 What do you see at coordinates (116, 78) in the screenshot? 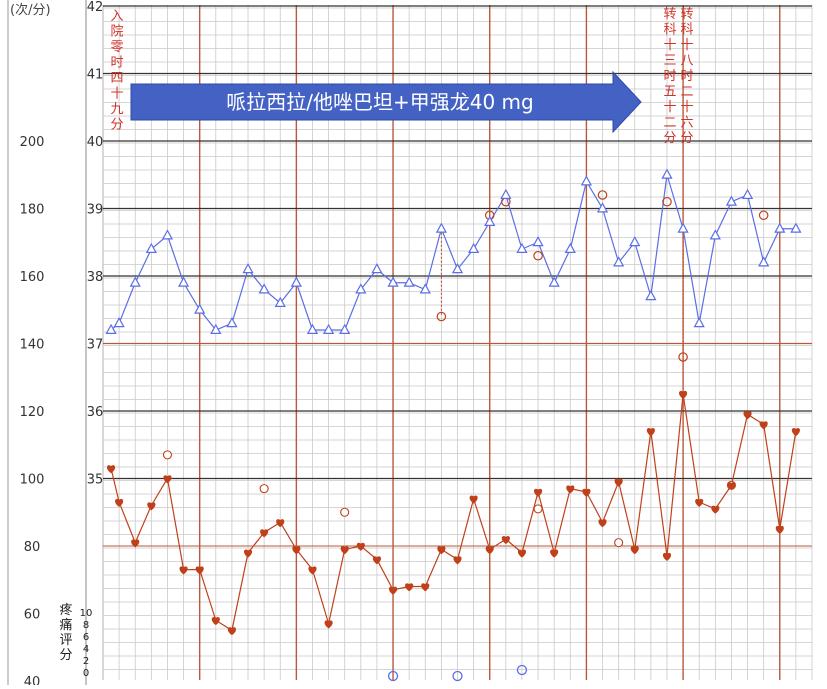
I see `admission-annotation-char: 四` at bounding box center [116, 78].